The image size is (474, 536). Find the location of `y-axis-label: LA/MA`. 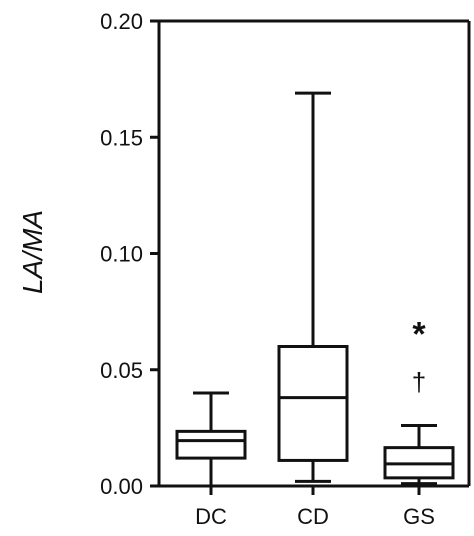

y-axis-label: LA/MA is located at coordinates (32, 252).